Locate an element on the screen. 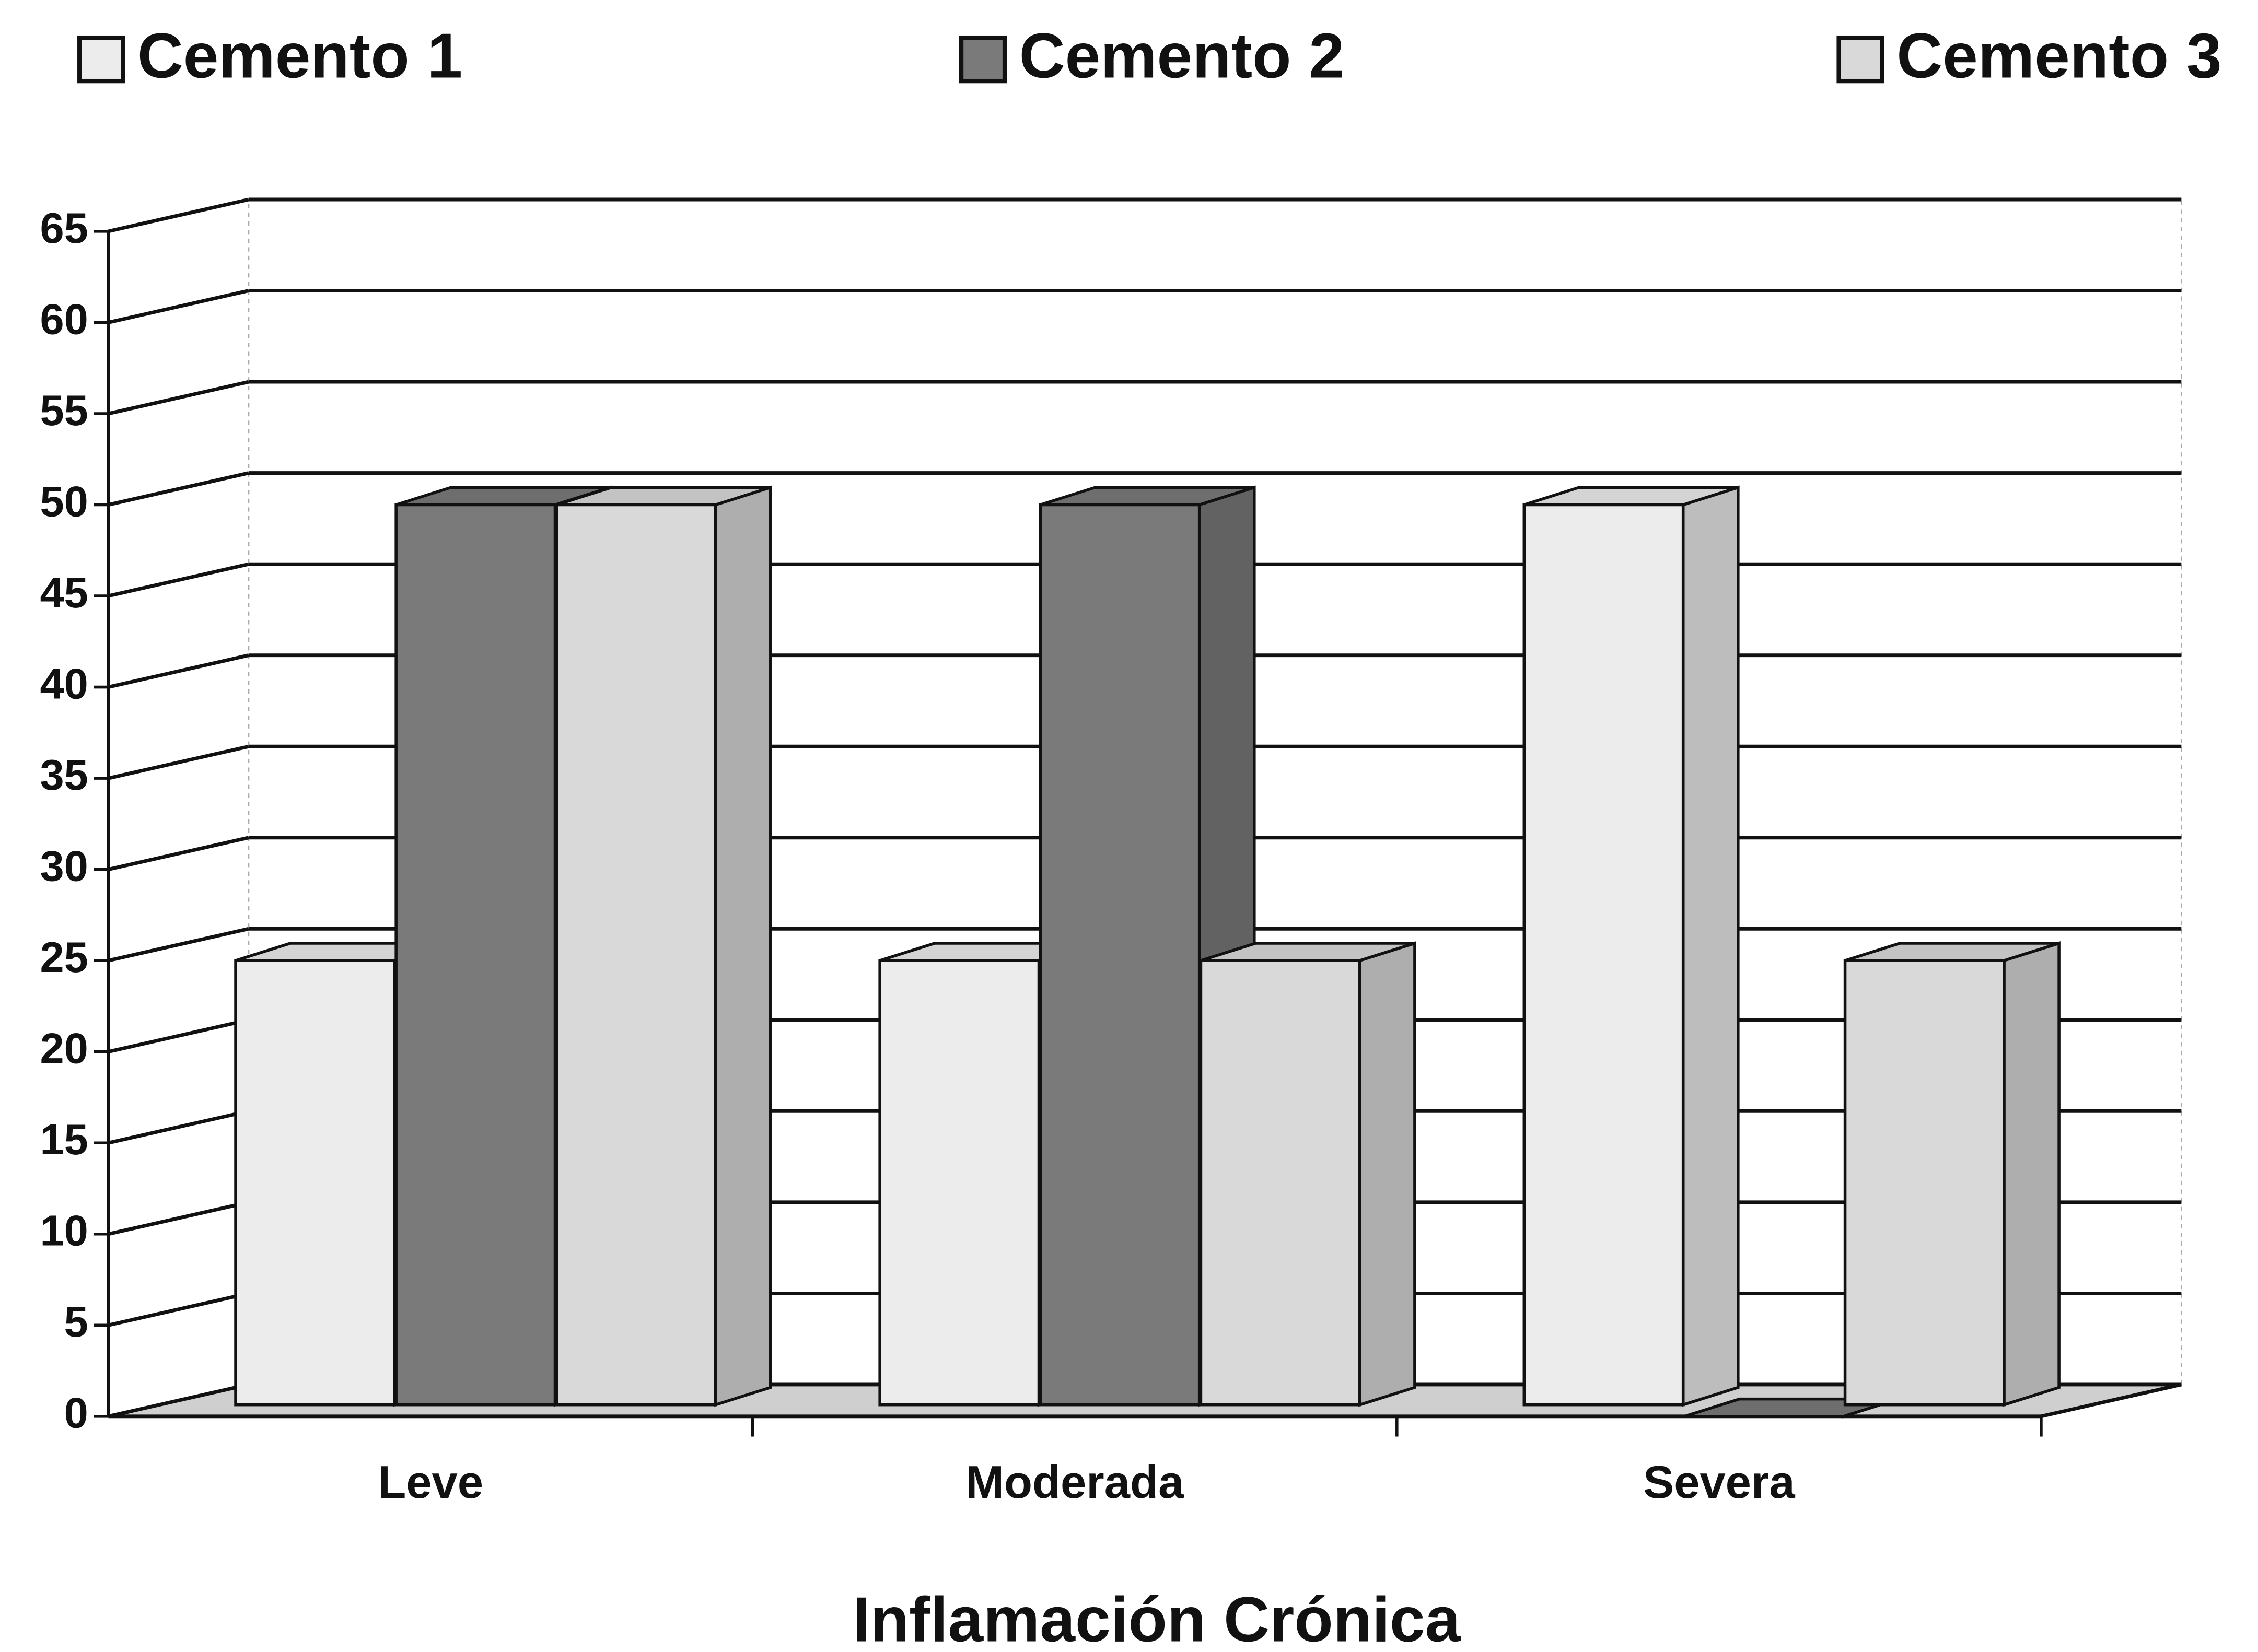 The height and width of the screenshot is (1652, 2258). x-tick-label: Leve is located at coordinates (430, 1482).